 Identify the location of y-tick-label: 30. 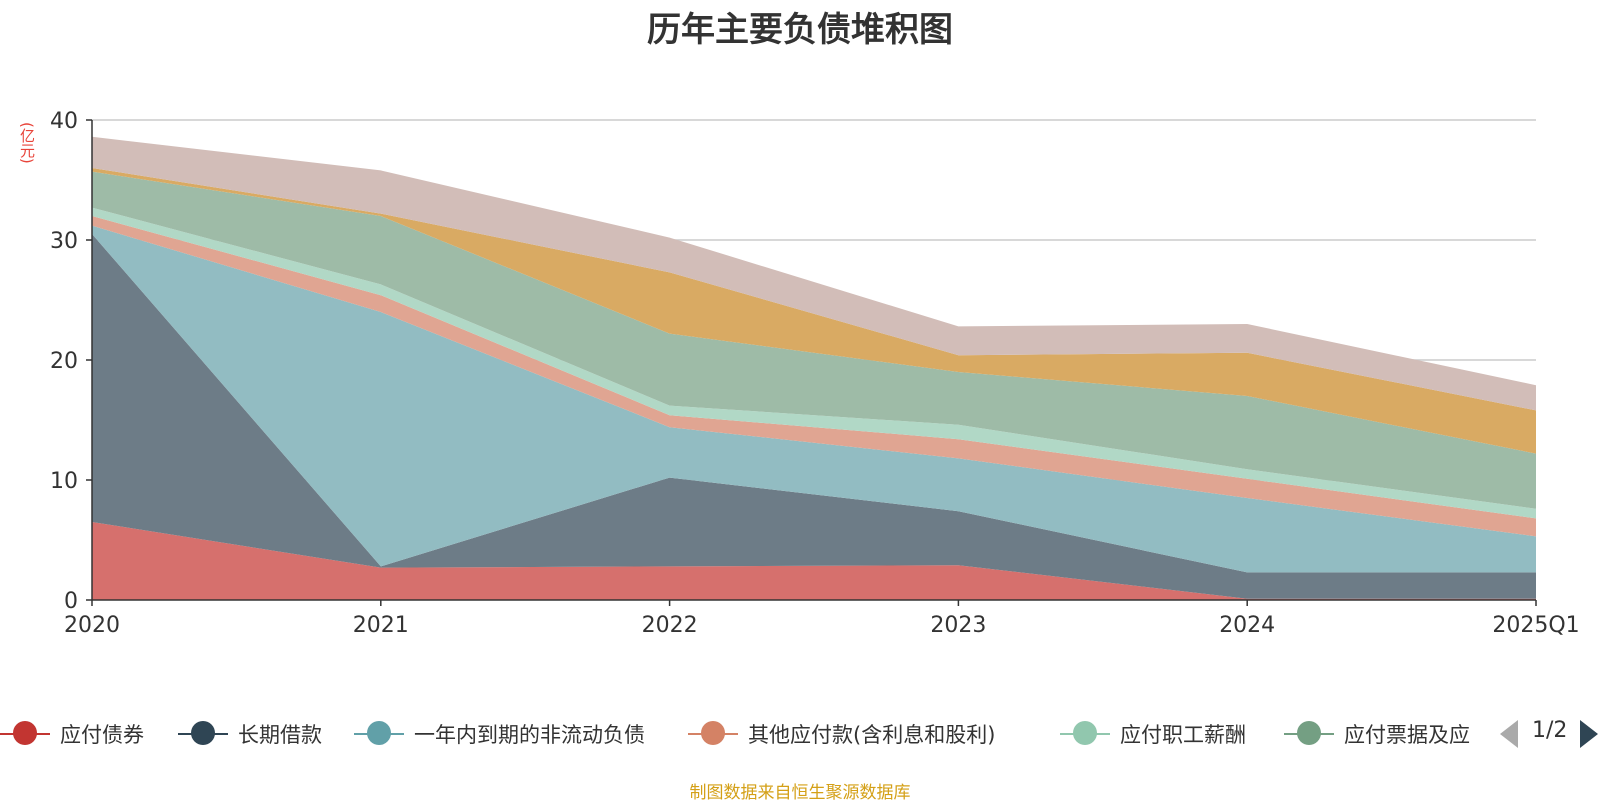
(64, 241).